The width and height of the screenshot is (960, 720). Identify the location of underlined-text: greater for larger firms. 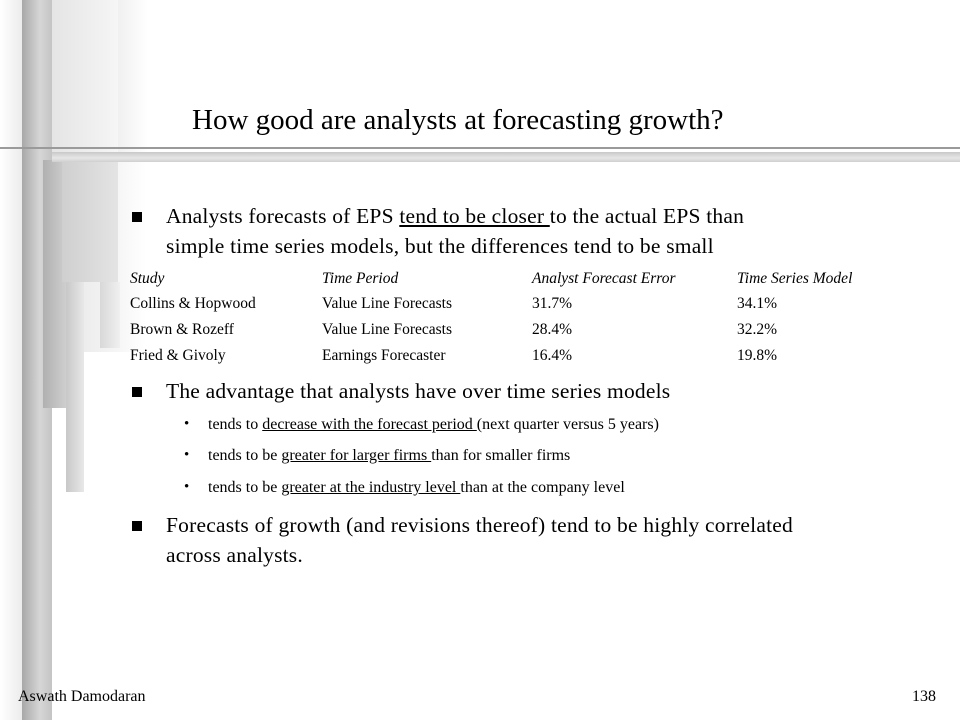
(356, 455).